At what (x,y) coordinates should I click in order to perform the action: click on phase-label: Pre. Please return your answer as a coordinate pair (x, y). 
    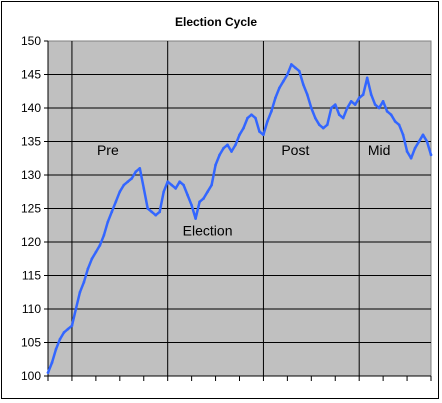
    Looking at the image, I should click on (108, 150).